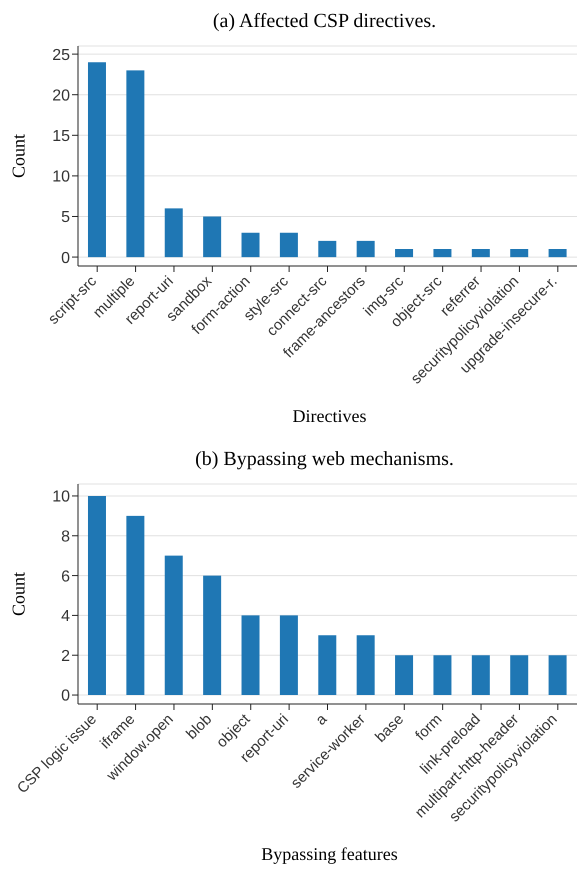 The height and width of the screenshot is (880, 581). What do you see at coordinates (61, 136) in the screenshot?
I see `y-tick-label: 15` at bounding box center [61, 136].